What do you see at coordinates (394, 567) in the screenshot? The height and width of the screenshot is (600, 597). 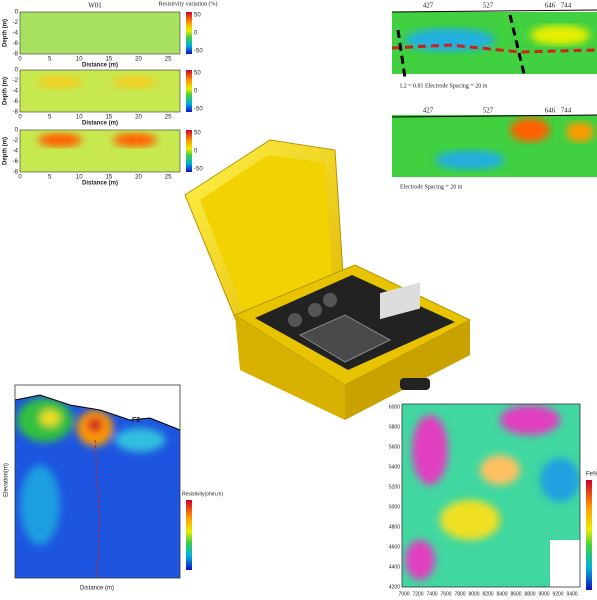 I see `y-tick-label: 4400` at bounding box center [394, 567].